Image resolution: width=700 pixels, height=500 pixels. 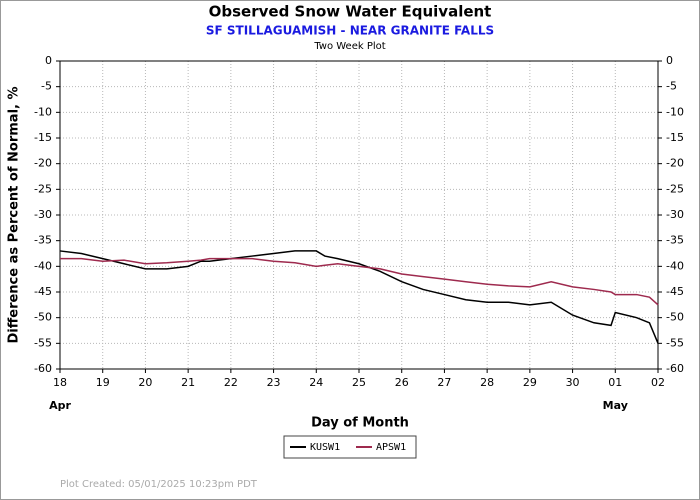 What do you see at coordinates (145, 382) in the screenshot?
I see `x-tick-label: 20` at bounding box center [145, 382].